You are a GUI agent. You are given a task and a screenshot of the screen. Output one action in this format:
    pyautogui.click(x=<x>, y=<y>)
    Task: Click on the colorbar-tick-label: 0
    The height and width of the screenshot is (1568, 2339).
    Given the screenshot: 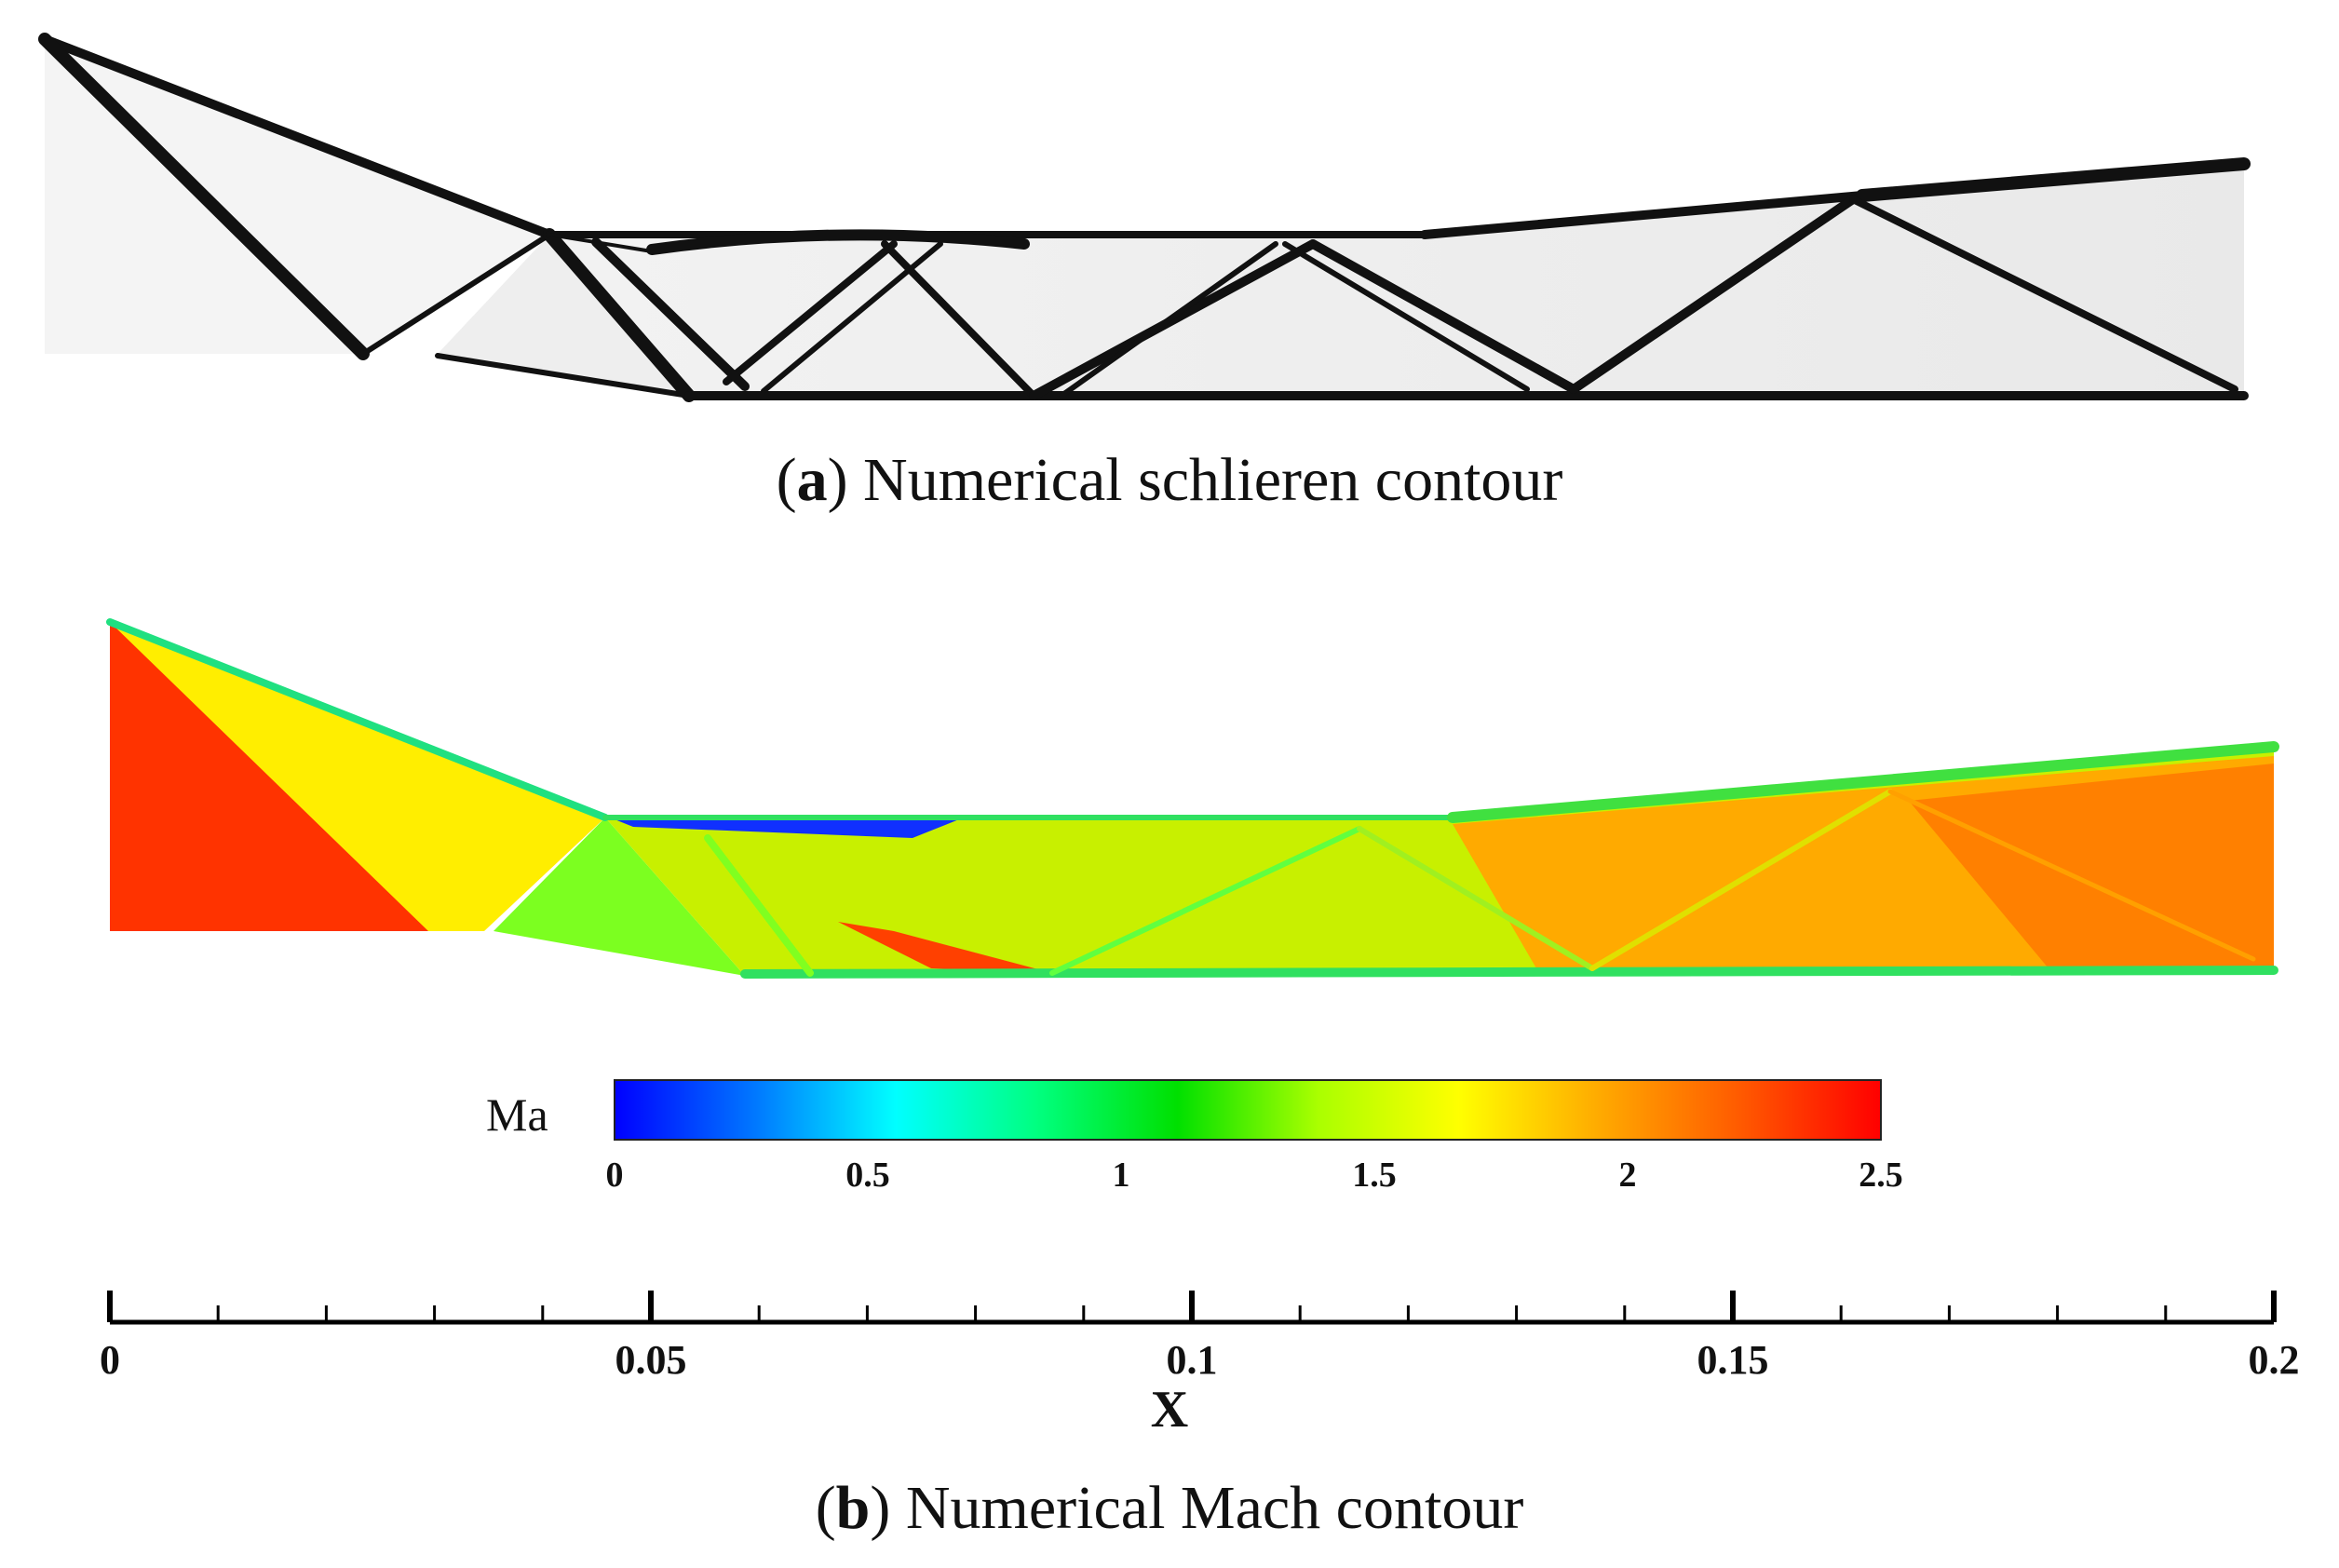 What is the action you would take?
    pyautogui.click(x=614, y=1175)
    